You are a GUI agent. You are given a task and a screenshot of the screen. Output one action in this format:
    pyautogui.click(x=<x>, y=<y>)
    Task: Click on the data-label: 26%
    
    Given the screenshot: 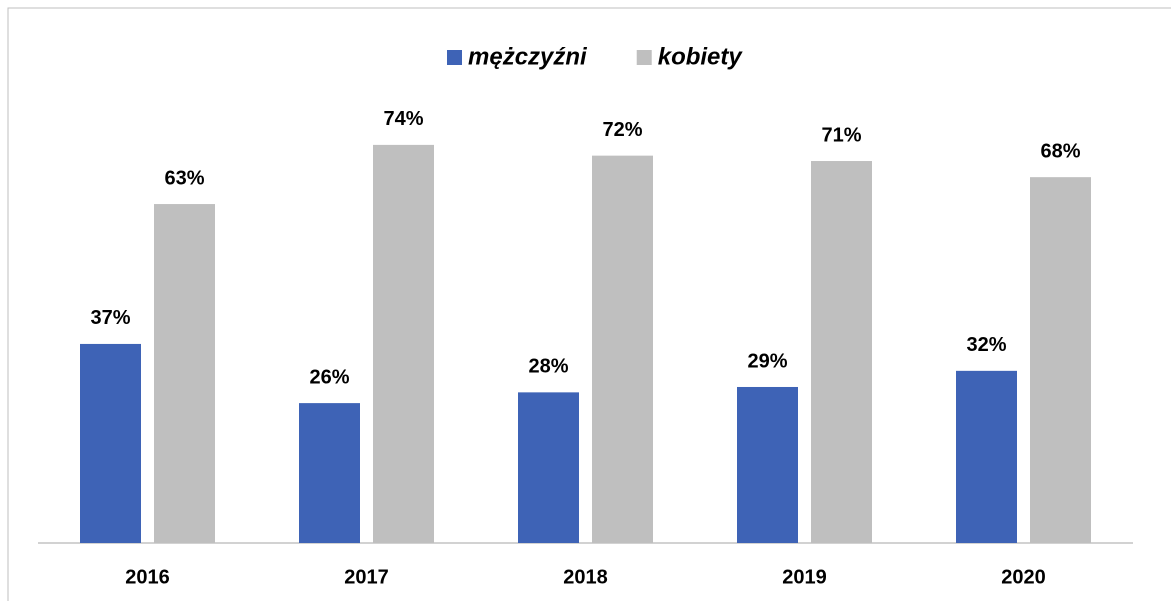 What is the action you would take?
    pyautogui.click(x=329, y=377)
    